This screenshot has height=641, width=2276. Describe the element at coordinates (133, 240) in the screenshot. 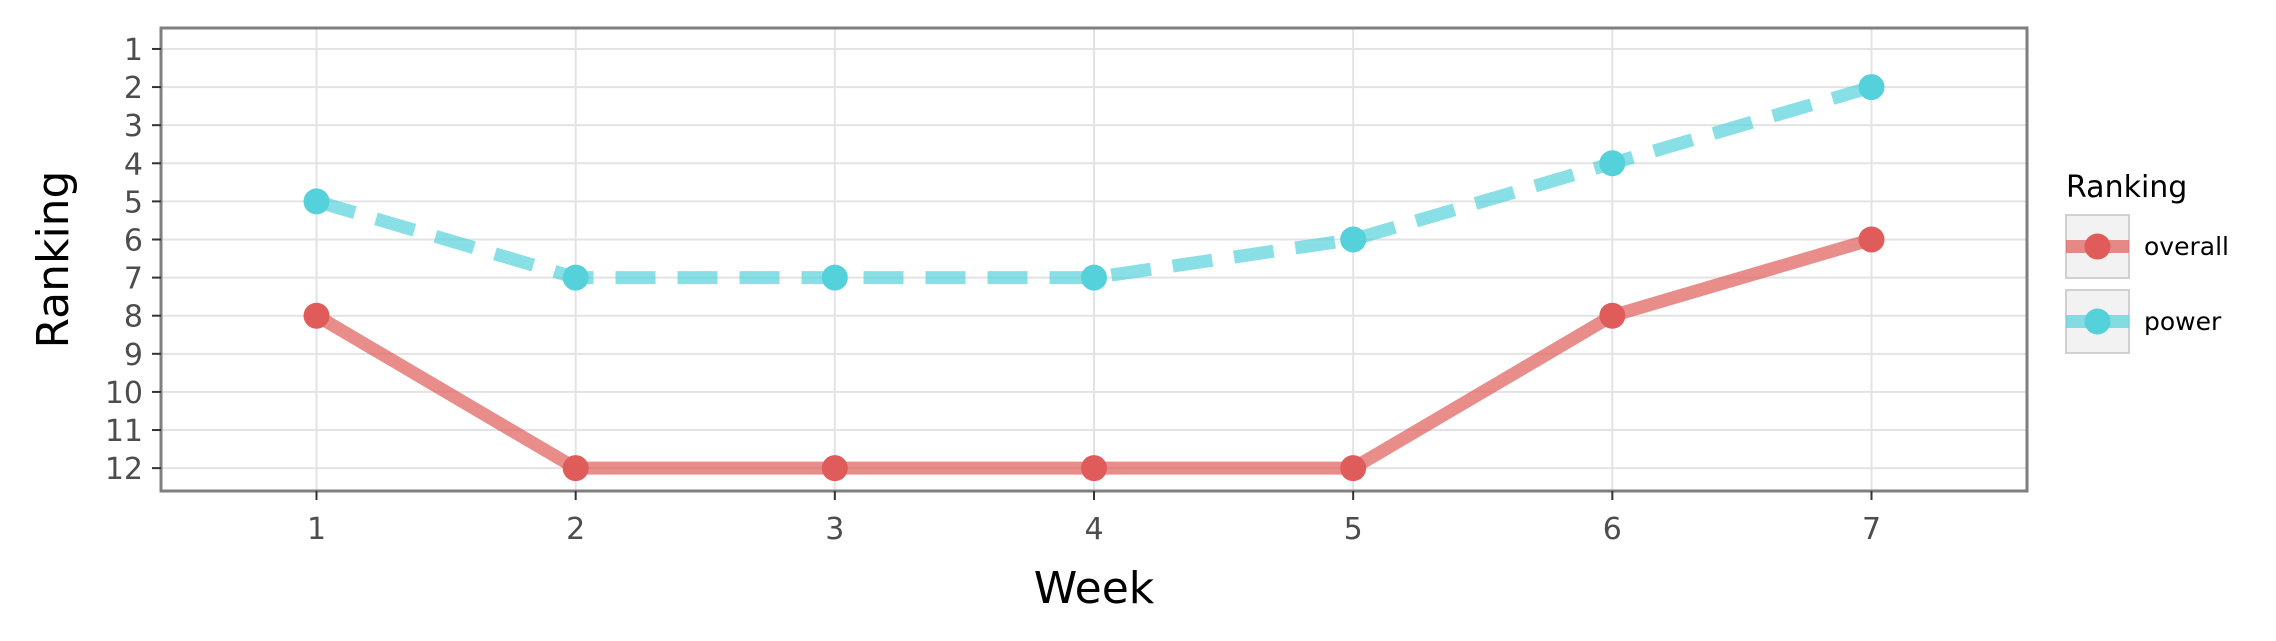

I see `y-tick-label: 6` at that location.